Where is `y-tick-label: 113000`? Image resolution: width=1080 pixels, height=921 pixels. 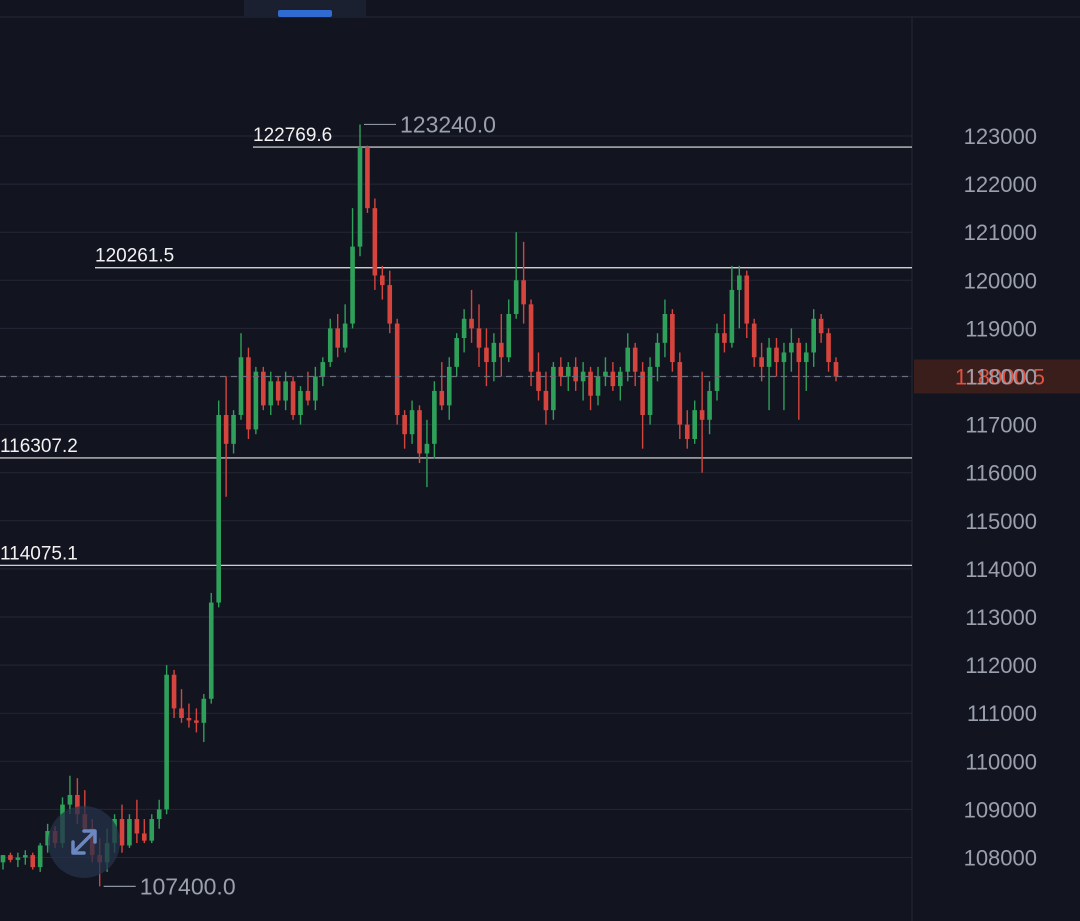 y-tick-label: 113000 is located at coordinates (1001, 617).